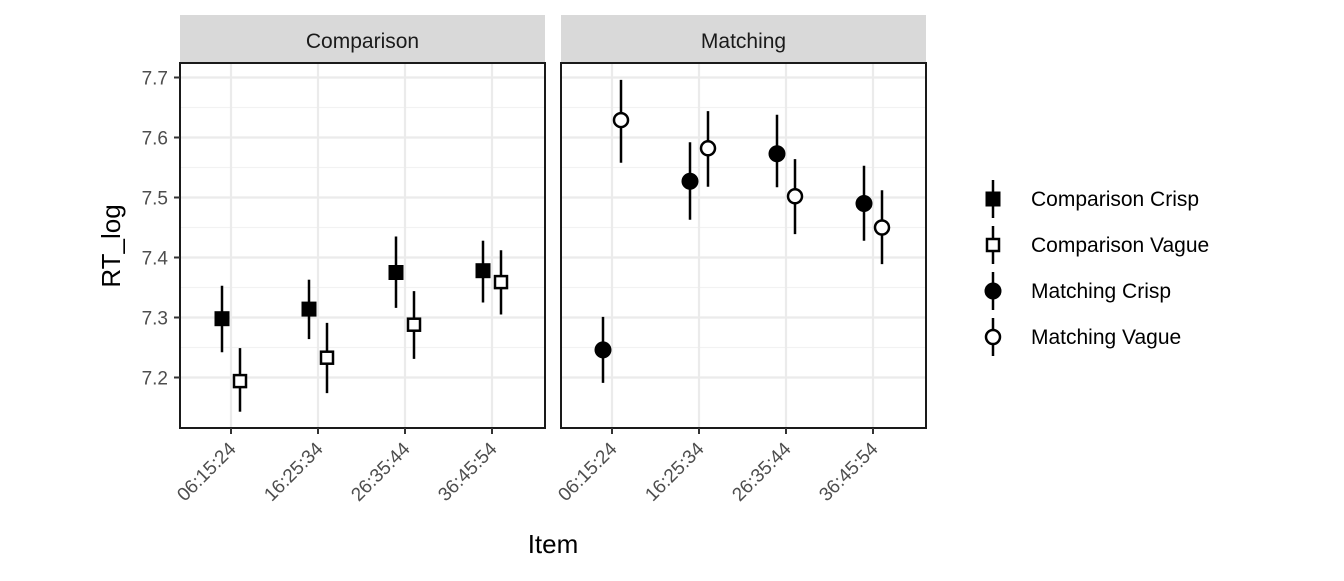 The width and height of the screenshot is (1344, 581). What do you see at coordinates (1115, 199) in the screenshot?
I see `legend-label: Comparison Crisp` at bounding box center [1115, 199].